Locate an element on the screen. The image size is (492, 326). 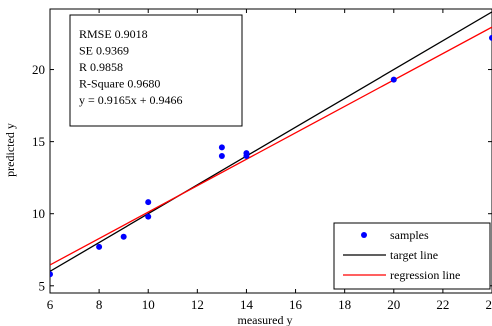
y-tick-label: 15 is located at coordinates (38, 141).